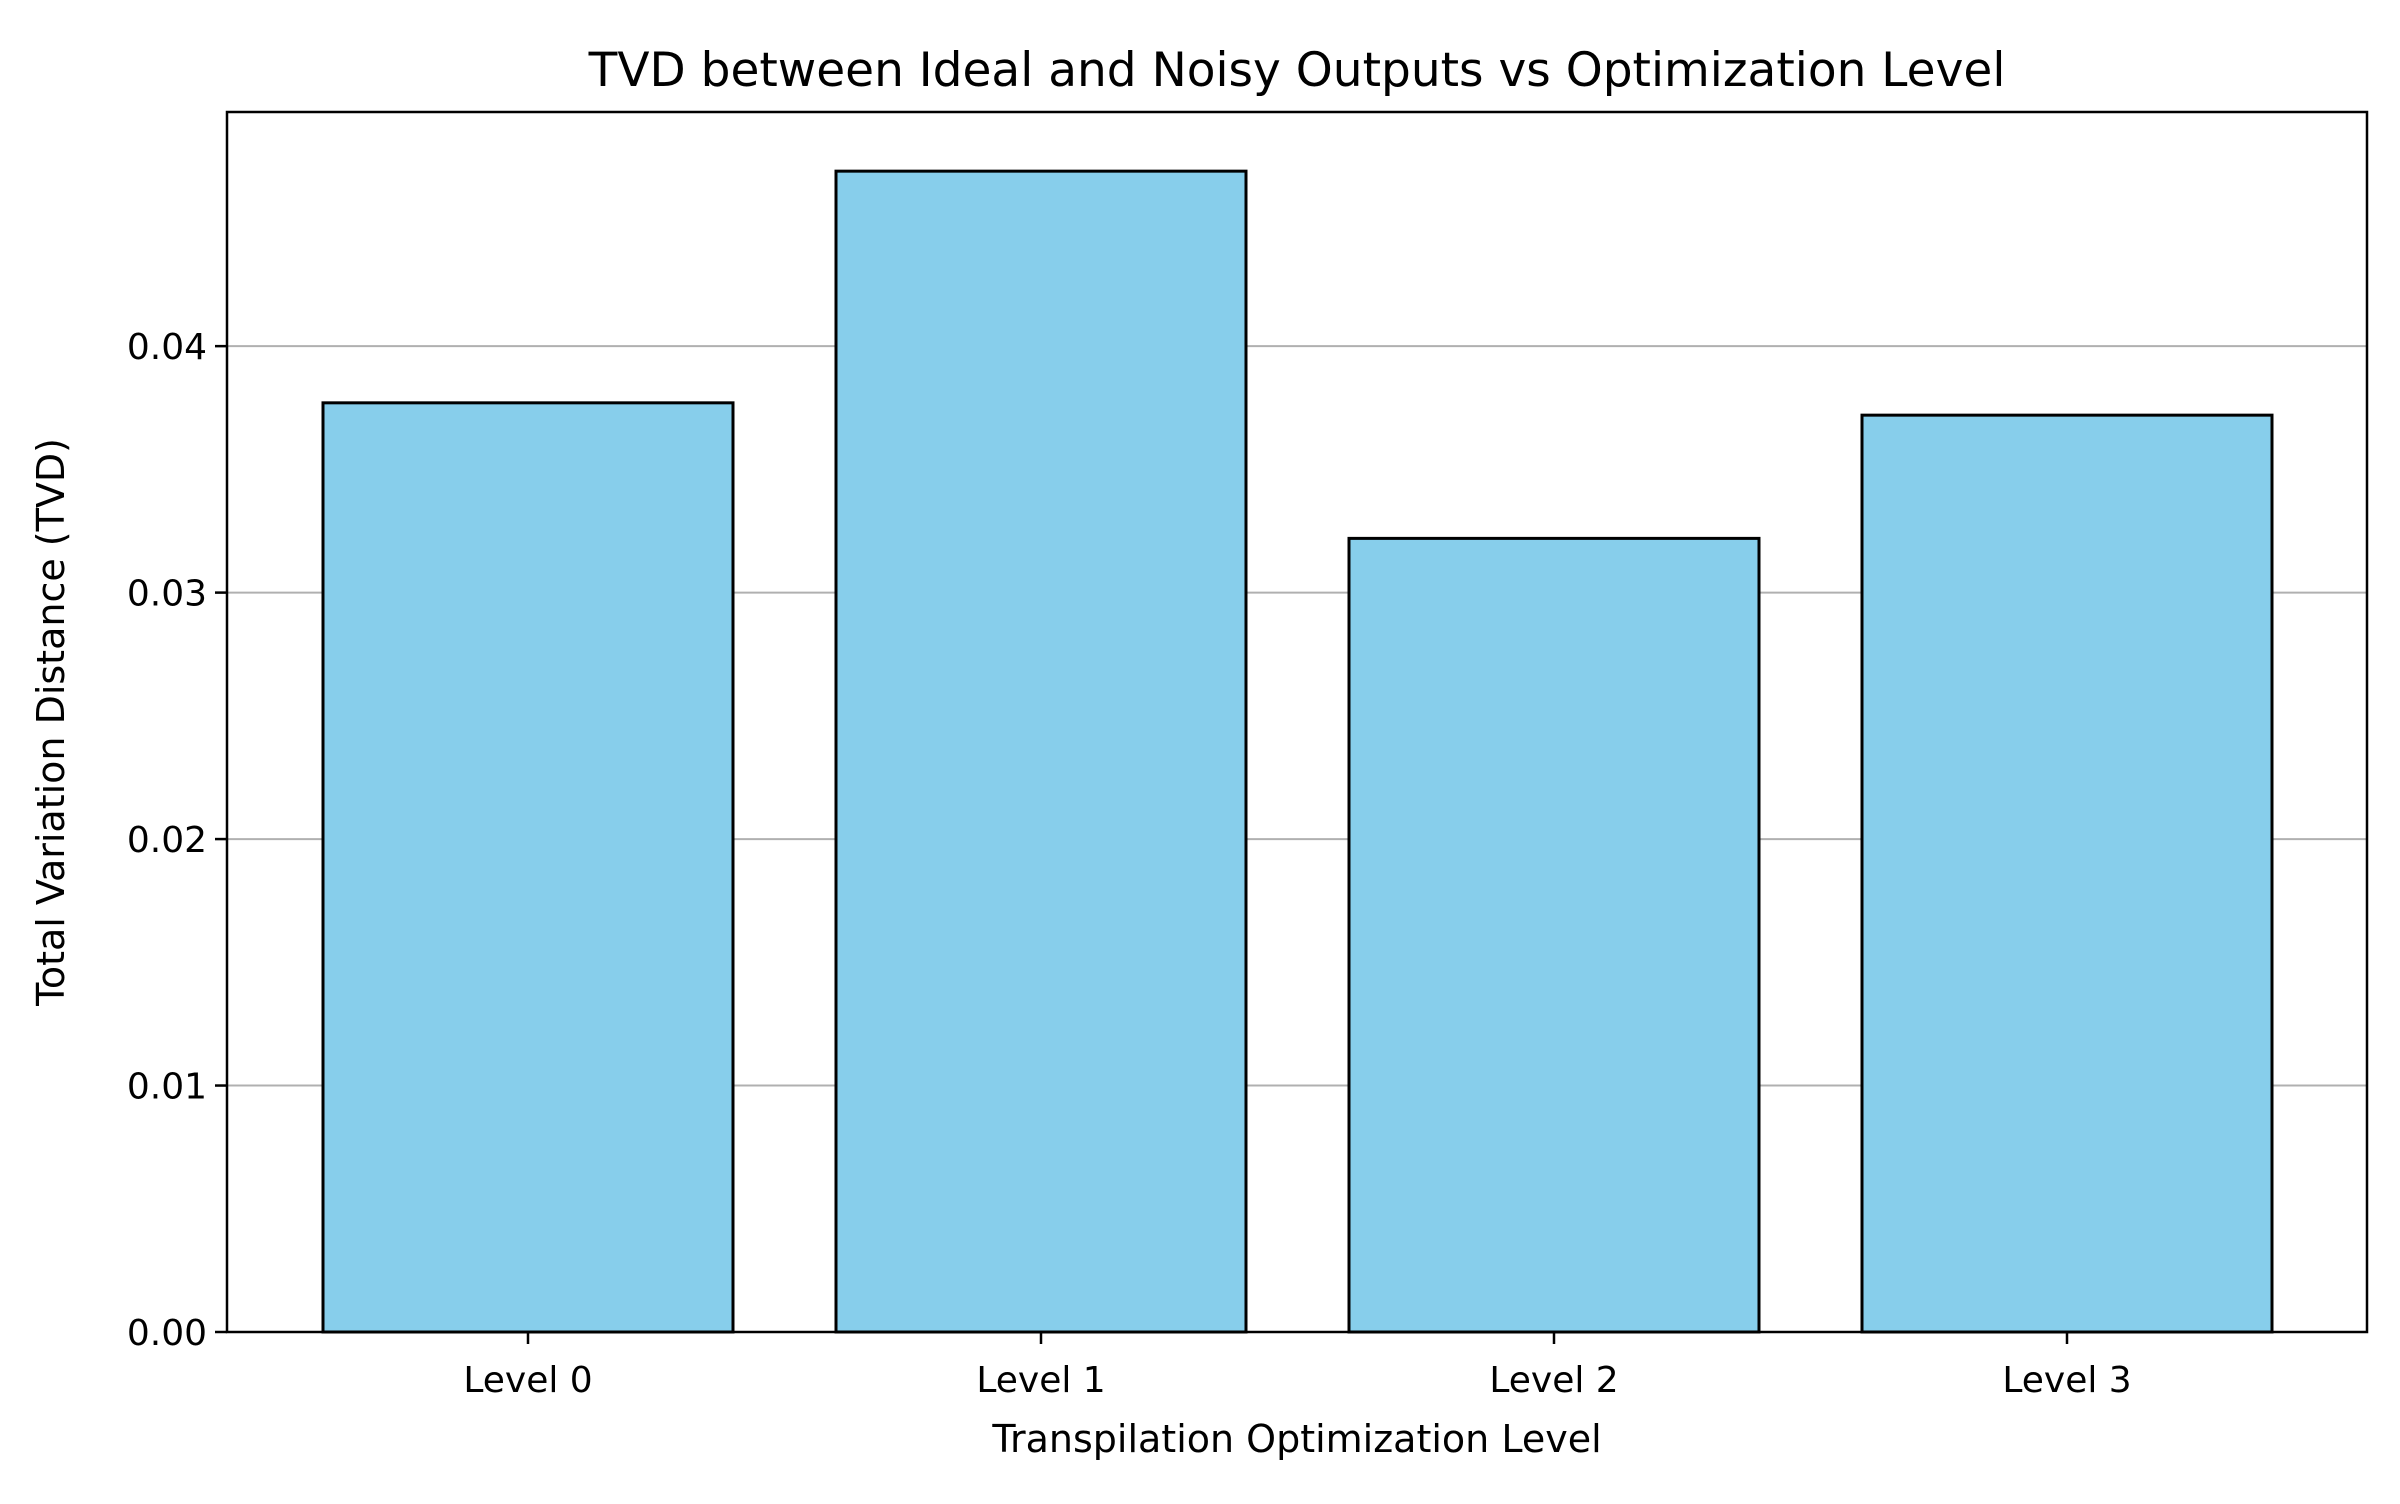 Image resolution: width=2400 pixels, height=1504 pixels. Describe the element at coordinates (1040, 1380) in the screenshot. I see `x-tick-label: Level 1` at that location.